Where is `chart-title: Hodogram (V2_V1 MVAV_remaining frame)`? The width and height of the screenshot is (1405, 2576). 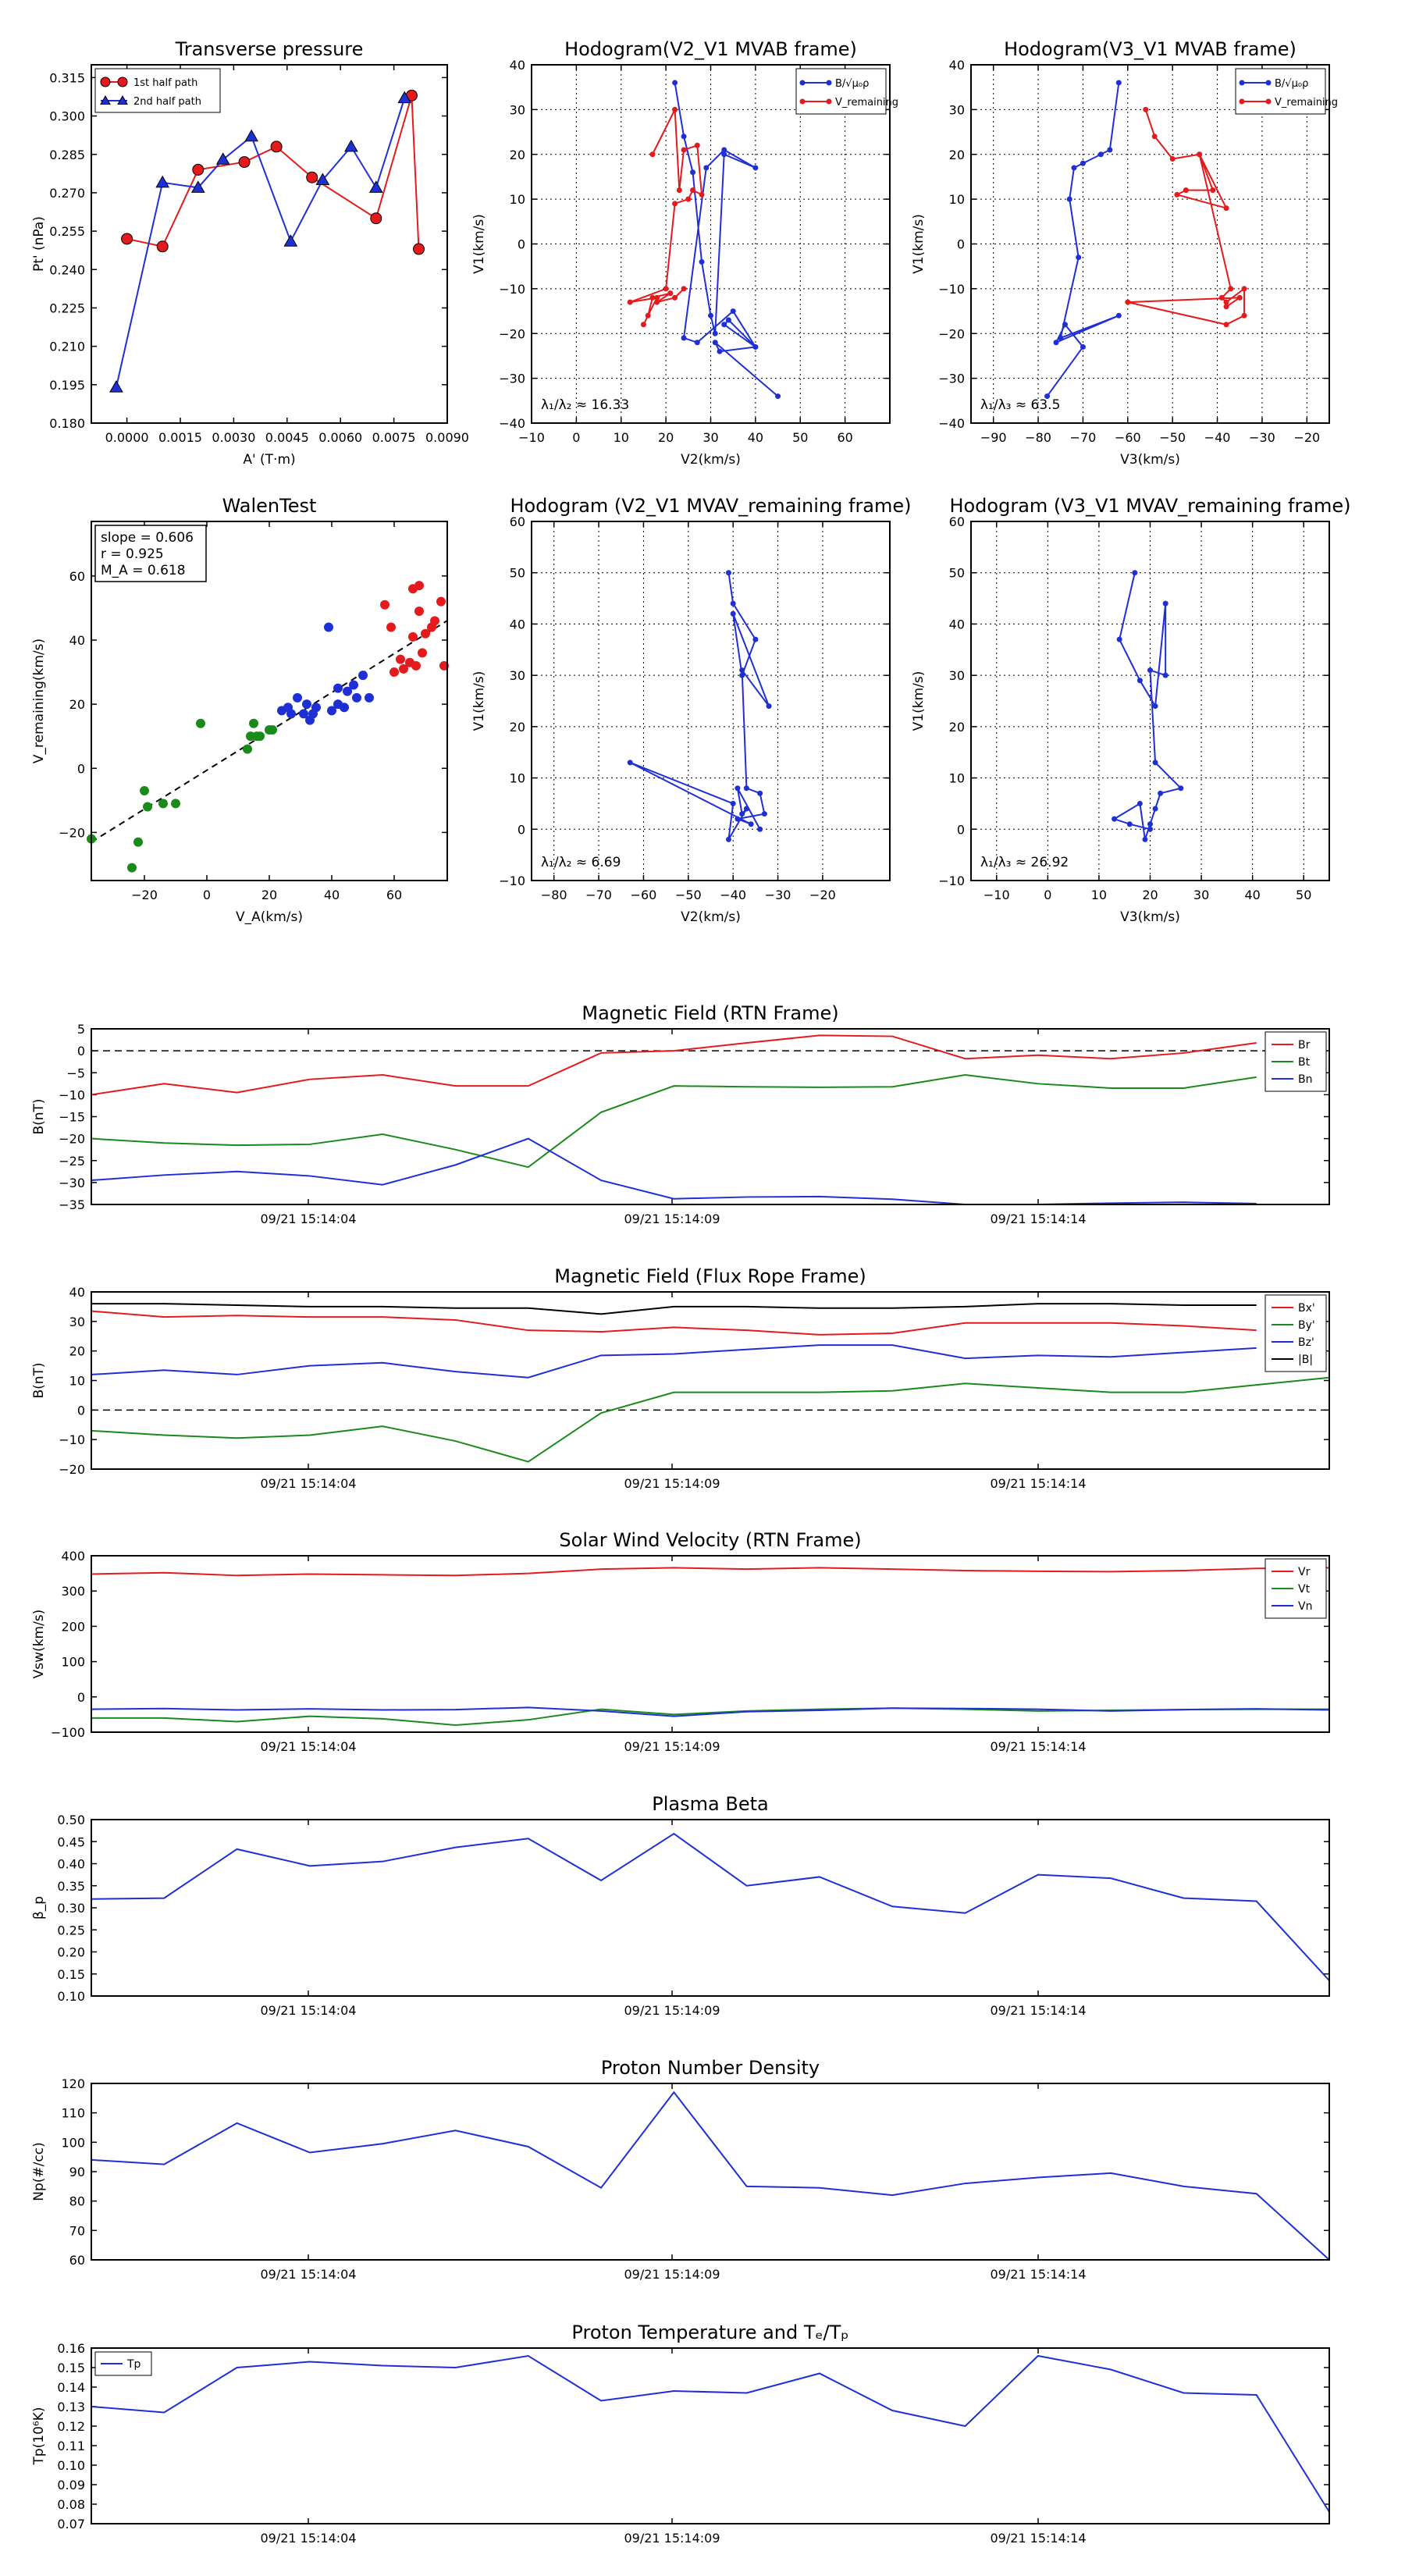 chart-title: Hodogram (V2_V1 MVAV_remaining frame) is located at coordinates (711, 506).